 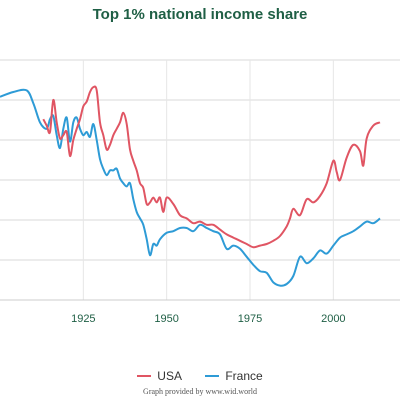 What do you see at coordinates (169, 376) in the screenshot?
I see `legend-label-usa: USA` at bounding box center [169, 376].